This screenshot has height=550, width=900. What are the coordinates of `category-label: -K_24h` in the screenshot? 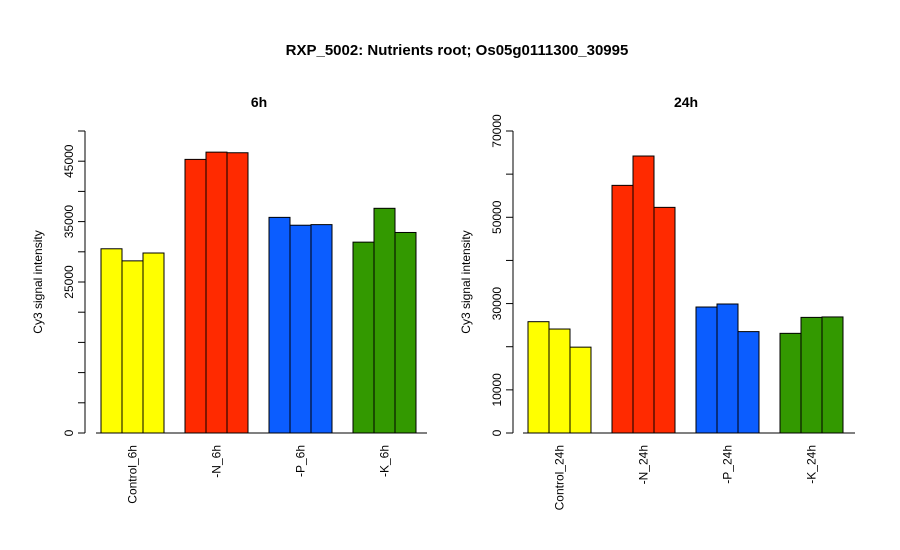 It's located at (812, 464).